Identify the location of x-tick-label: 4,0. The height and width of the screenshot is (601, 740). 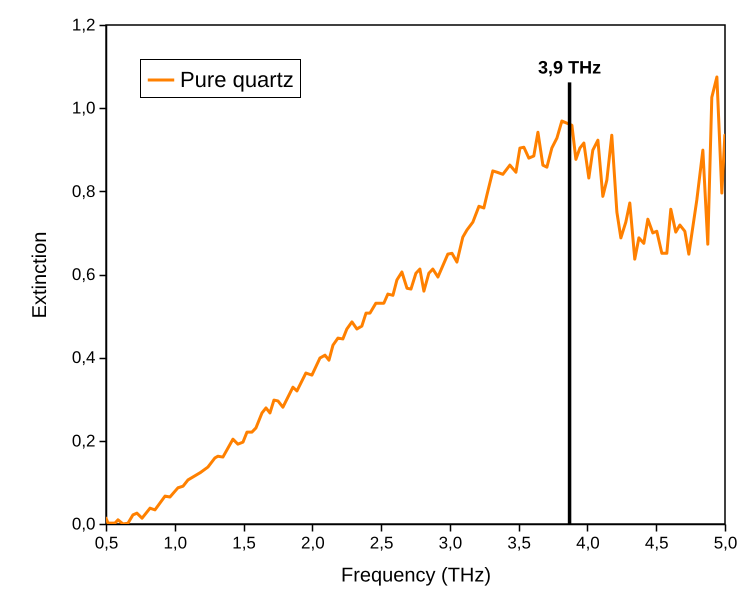
(588, 543).